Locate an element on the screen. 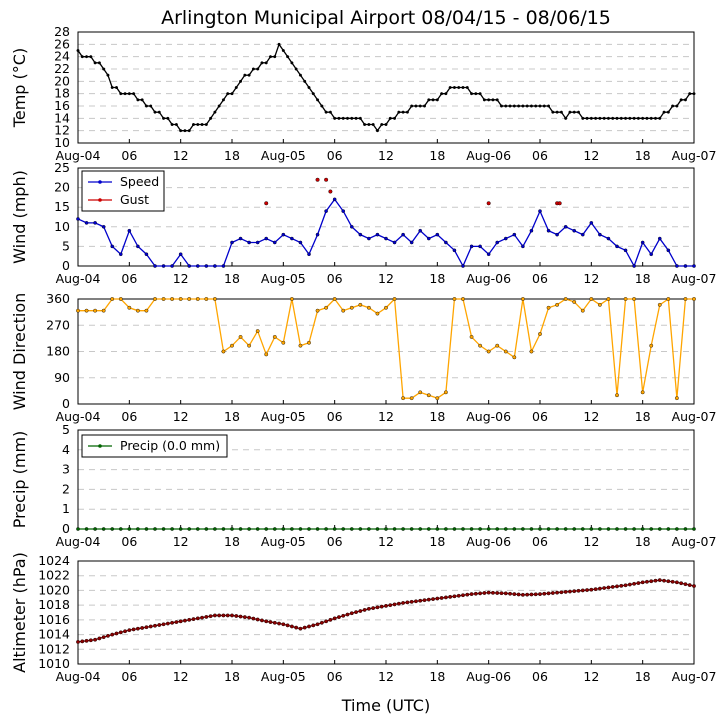 The height and width of the screenshot is (725, 725). temp-y-tick-label: 18 is located at coordinates (62, 93).